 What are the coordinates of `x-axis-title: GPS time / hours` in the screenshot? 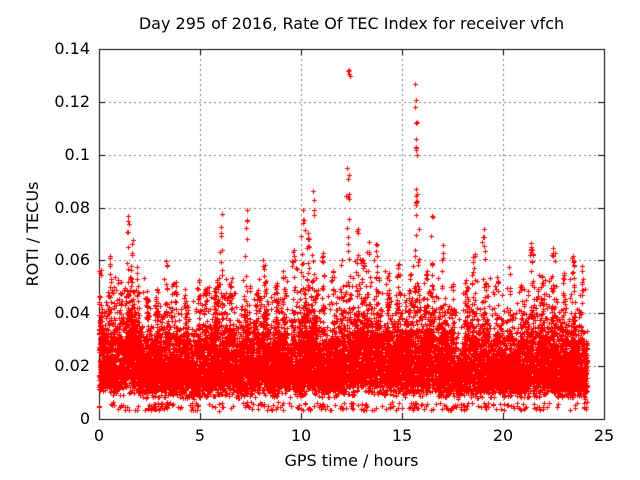 It's located at (351, 460).